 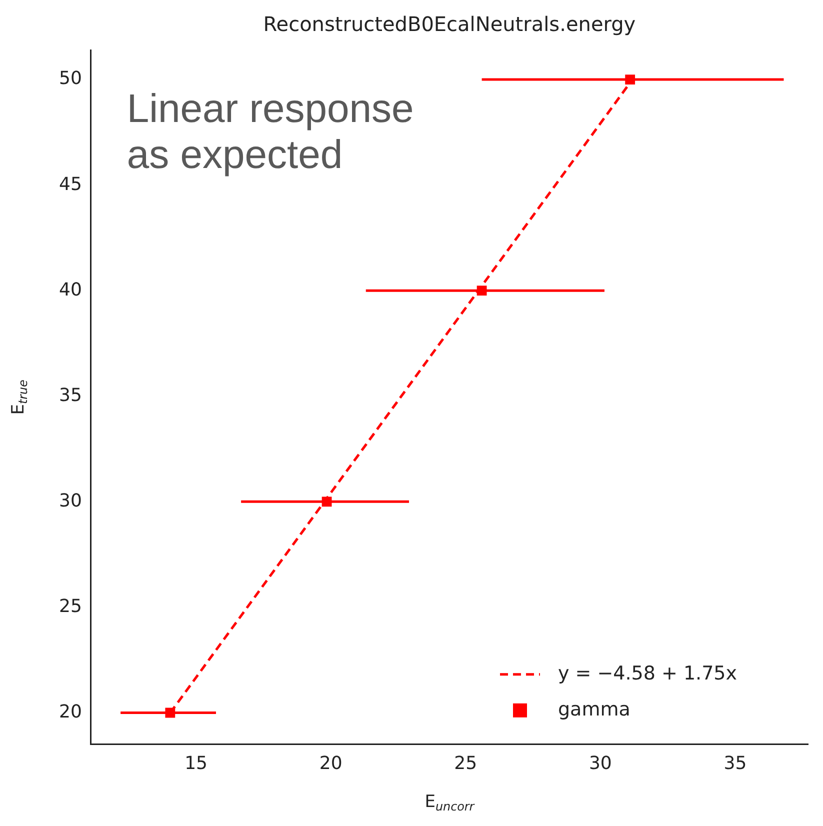 What do you see at coordinates (70, 606) in the screenshot?
I see `y-tick-label: 25` at bounding box center [70, 606].